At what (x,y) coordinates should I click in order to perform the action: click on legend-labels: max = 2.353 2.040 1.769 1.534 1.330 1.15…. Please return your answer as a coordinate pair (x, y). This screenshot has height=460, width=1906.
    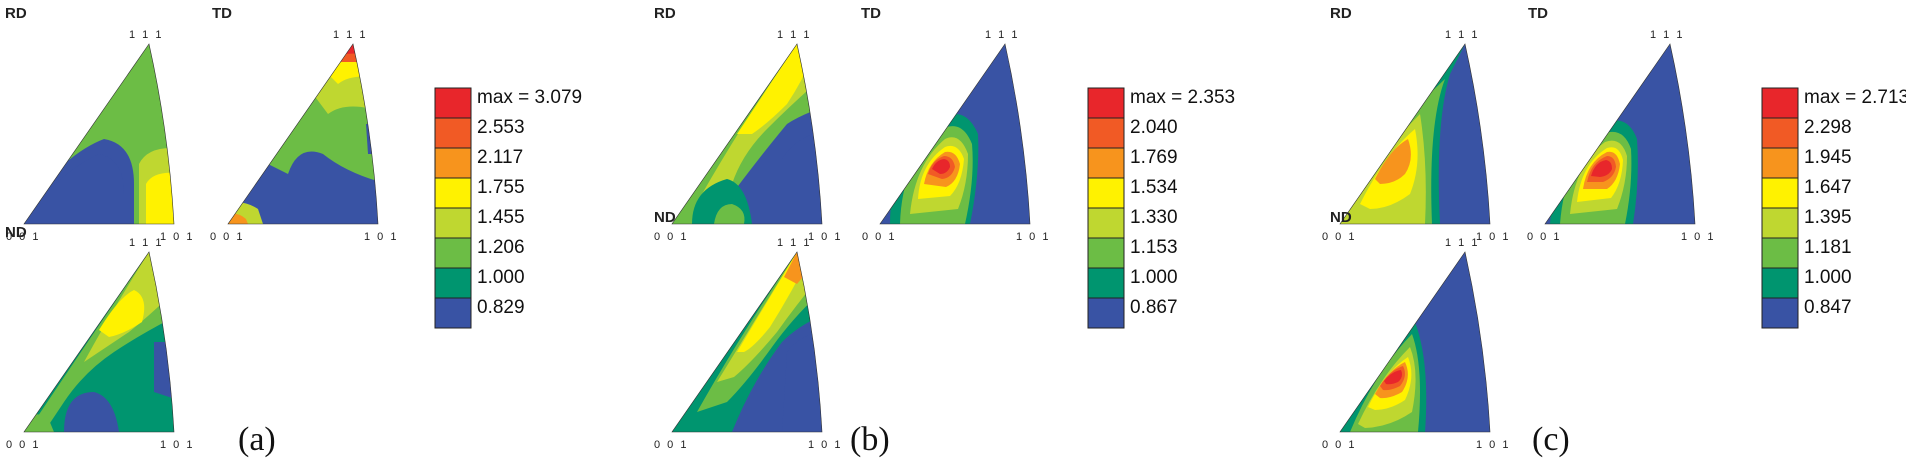
    Looking at the image, I should click on (1182, 202).